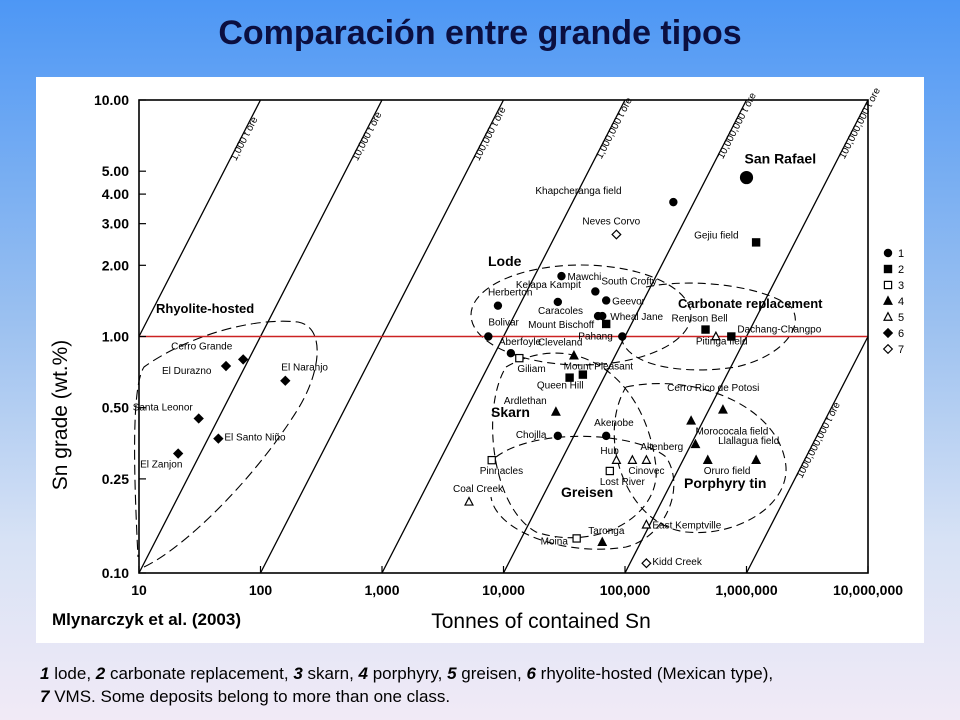 This screenshot has height=720, width=960. I want to click on y-tick-label: 5.00, so click(115, 171).